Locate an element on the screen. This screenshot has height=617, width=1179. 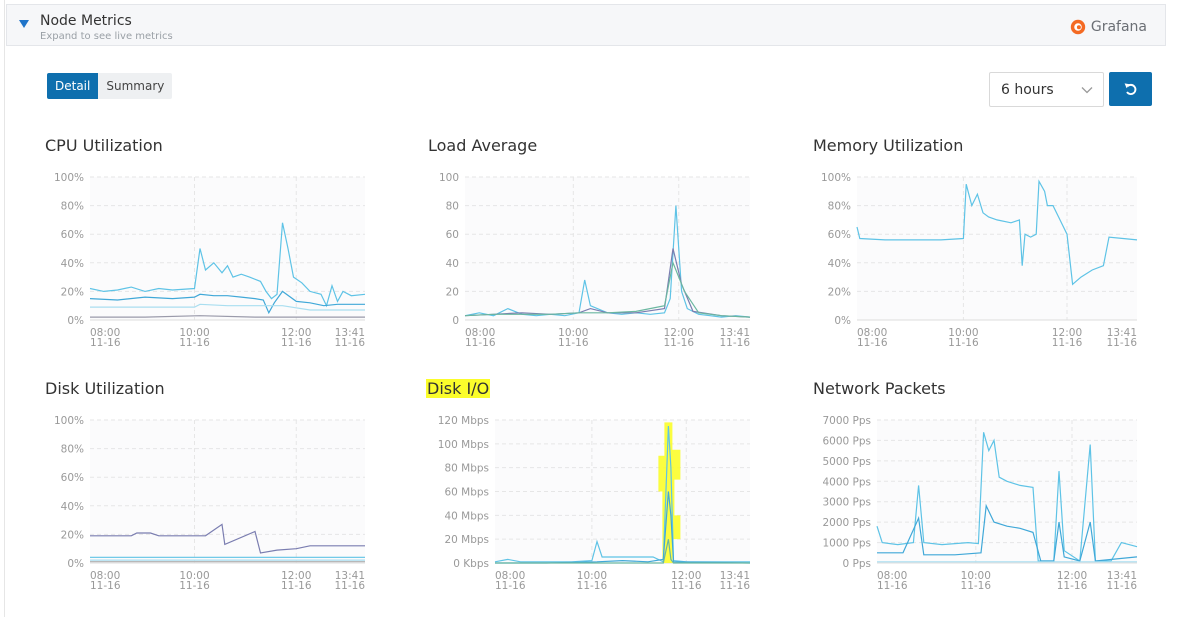
y-tick-label: 0 Pps is located at coordinates (857, 564).